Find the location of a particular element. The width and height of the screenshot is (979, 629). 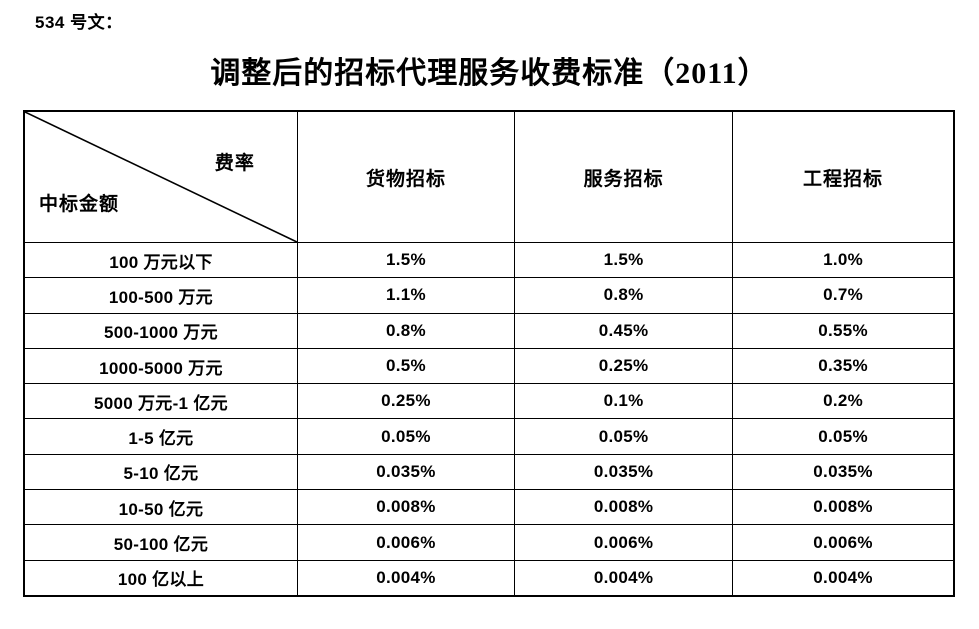

table-row: 50-100 亿元 0.006% 0.006% 0.006% is located at coordinates (489, 542).